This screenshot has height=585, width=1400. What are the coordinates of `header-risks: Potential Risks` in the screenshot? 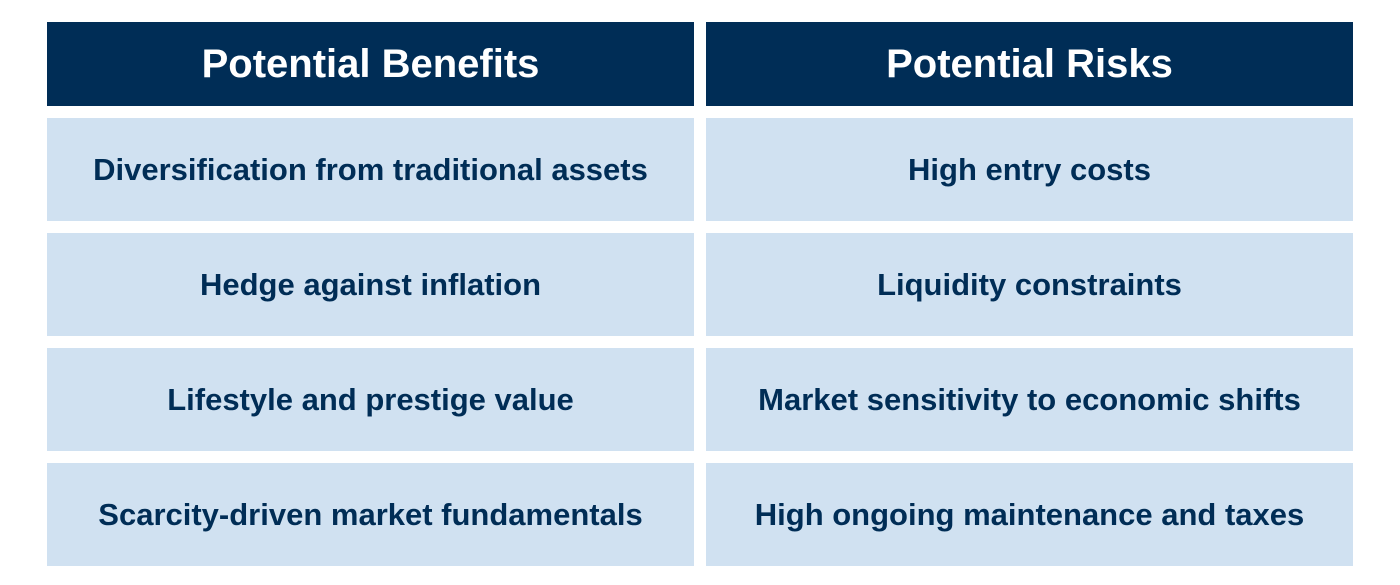 It's located at (1029, 64).